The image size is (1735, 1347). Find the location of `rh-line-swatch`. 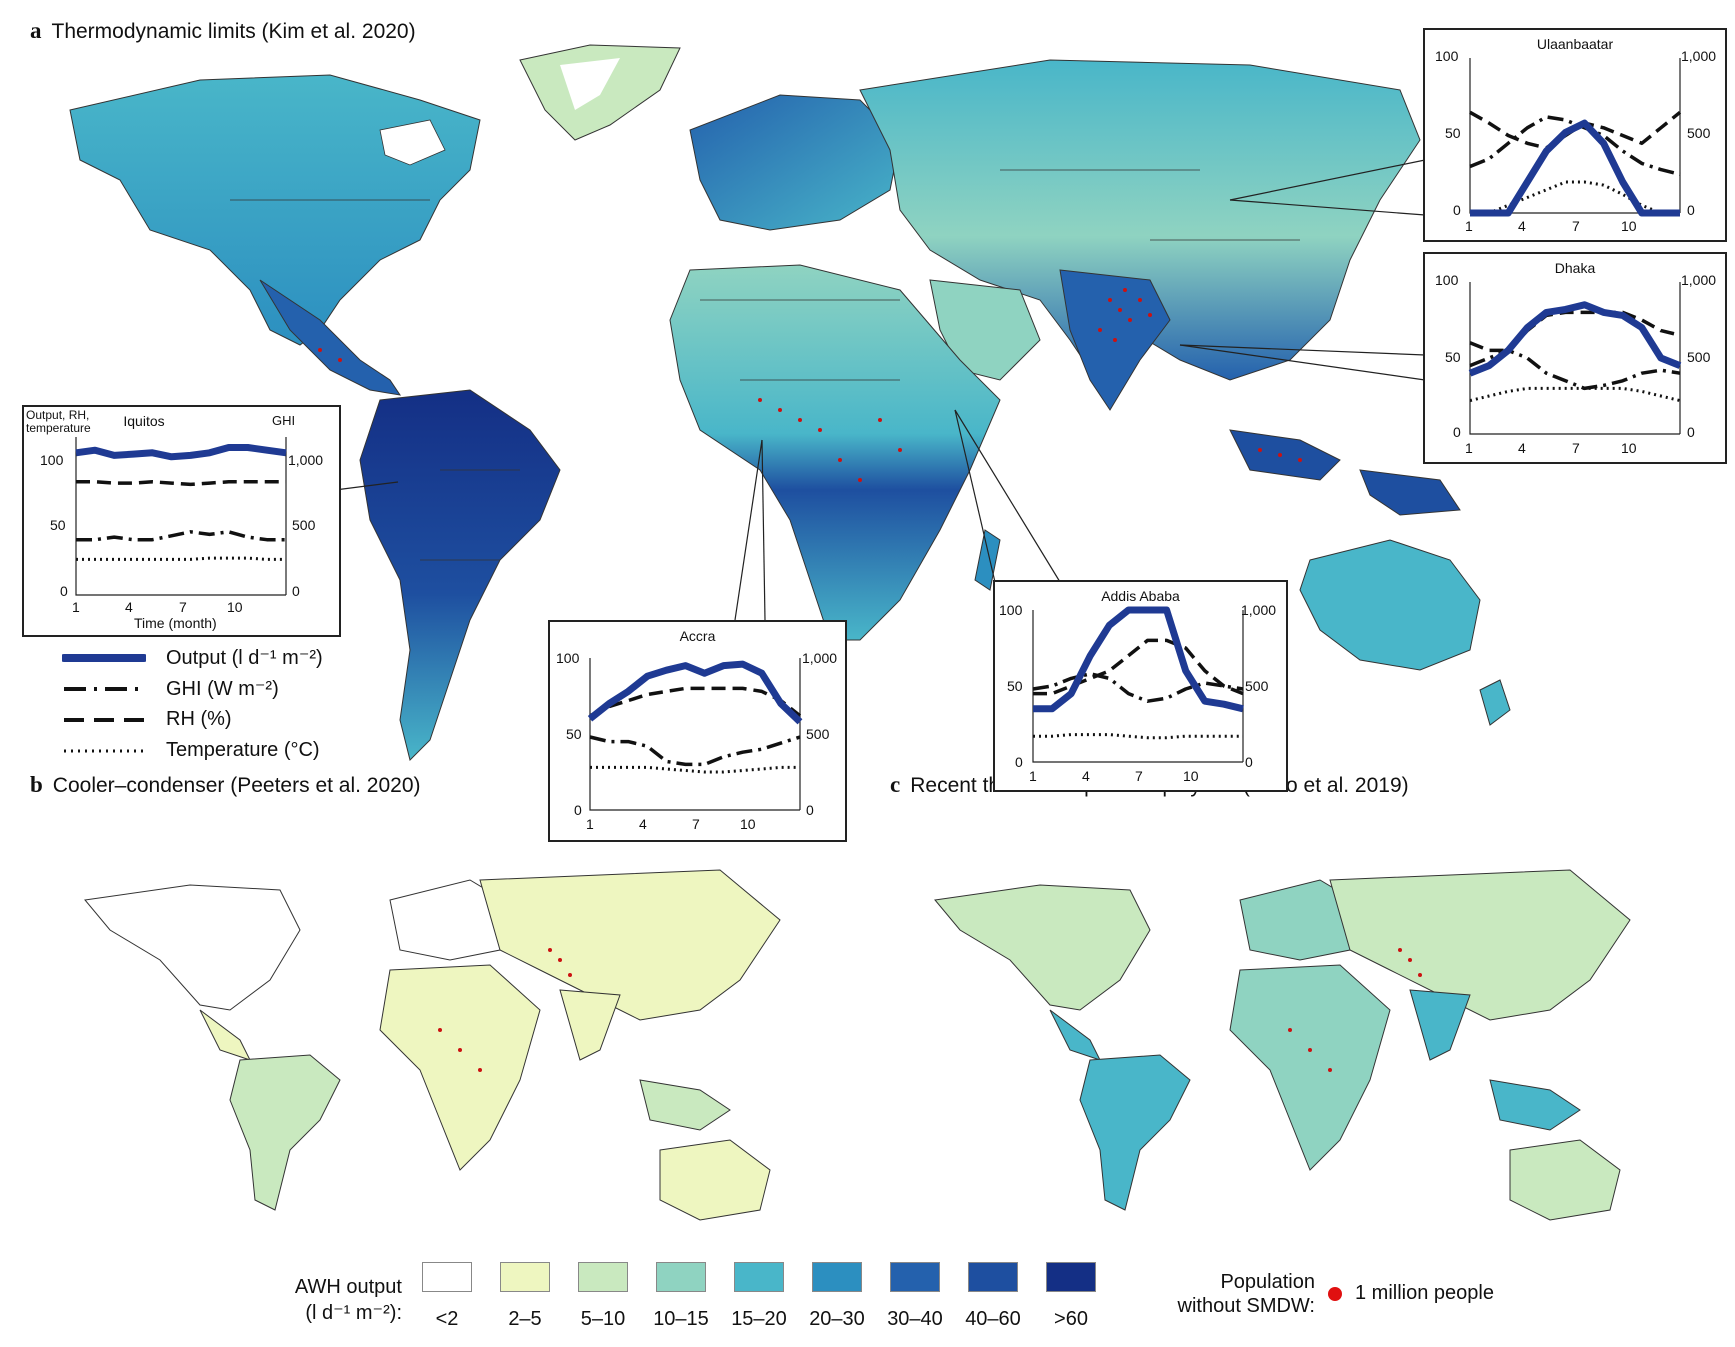

rh-line-swatch is located at coordinates (104, 719).